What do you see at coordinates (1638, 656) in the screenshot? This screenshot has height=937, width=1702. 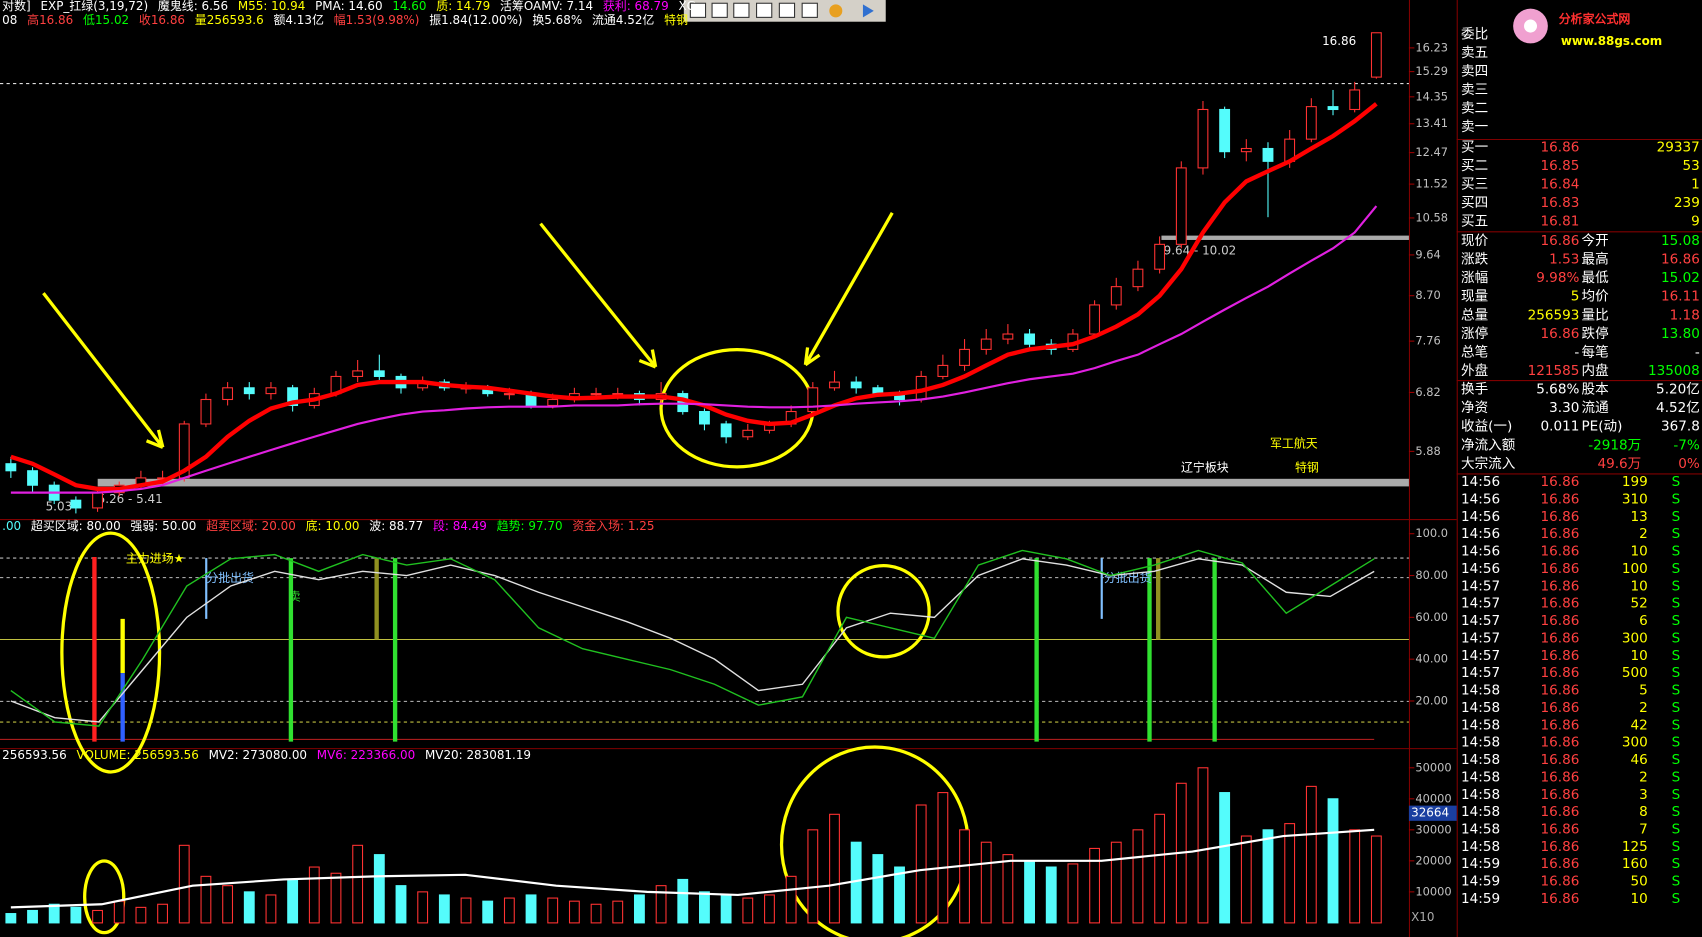 I see `trade-volume: 10` at bounding box center [1638, 656].